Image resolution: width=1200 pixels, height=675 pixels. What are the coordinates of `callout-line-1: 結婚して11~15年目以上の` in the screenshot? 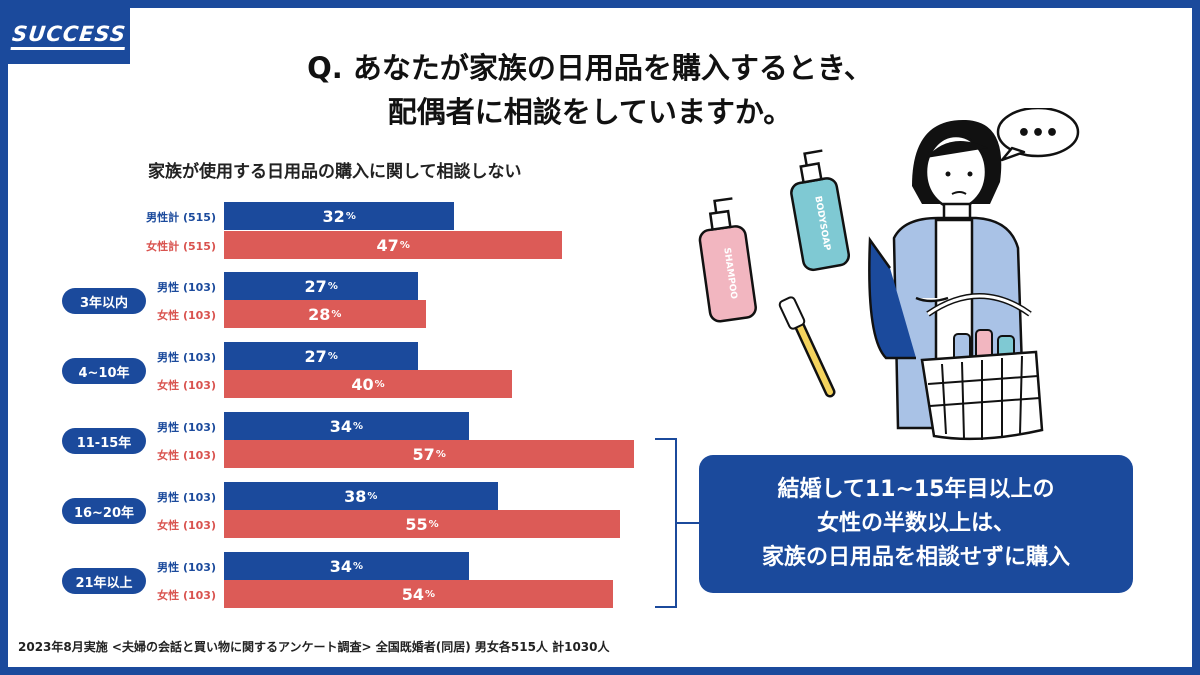 It's located at (916, 489).